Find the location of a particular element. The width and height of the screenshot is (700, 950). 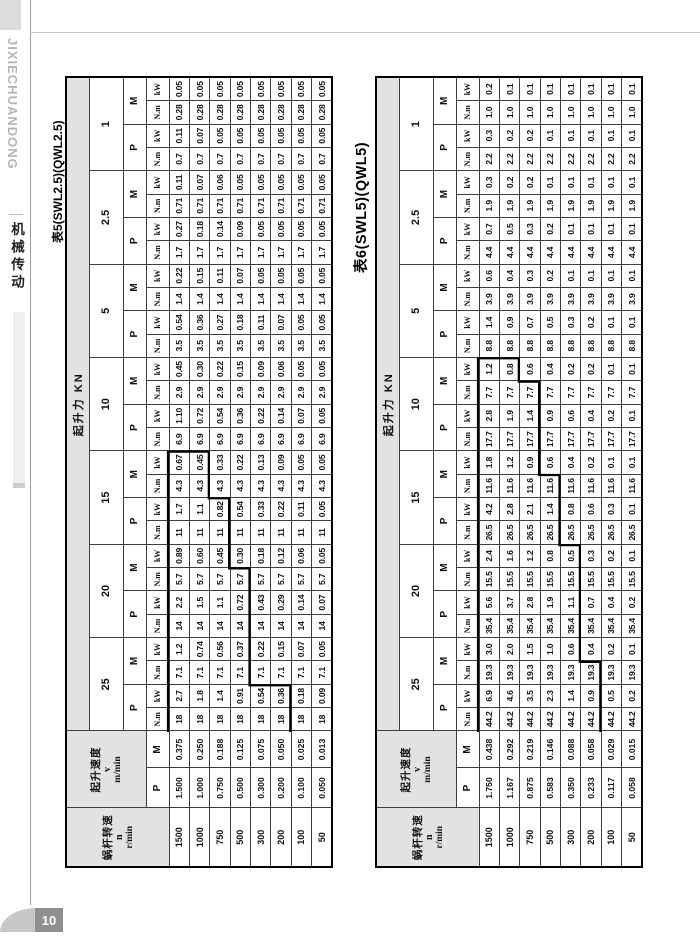

worm-speed-label: 蜗杆转速 is located at coordinates (107, 837).